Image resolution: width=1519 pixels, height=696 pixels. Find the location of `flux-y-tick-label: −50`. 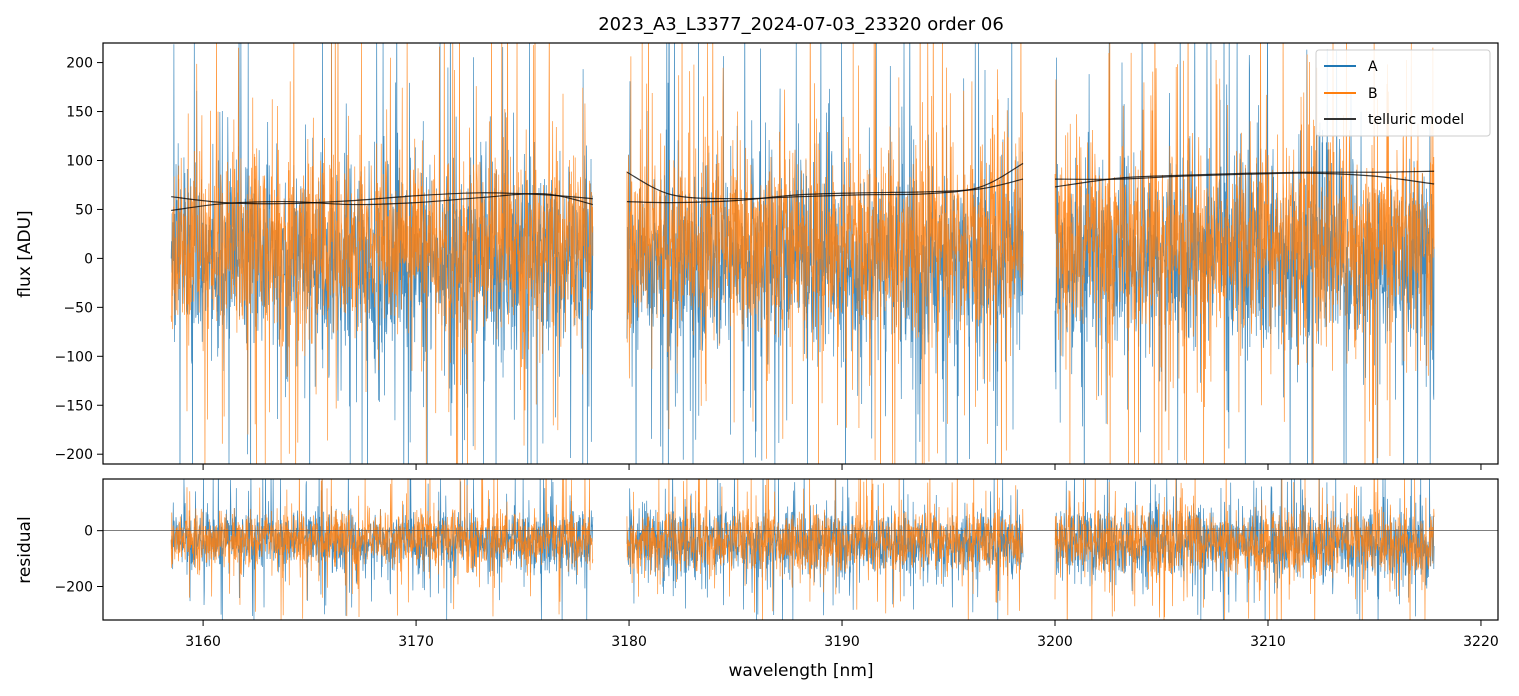

flux-y-tick-label: −50 is located at coordinates (78, 308).